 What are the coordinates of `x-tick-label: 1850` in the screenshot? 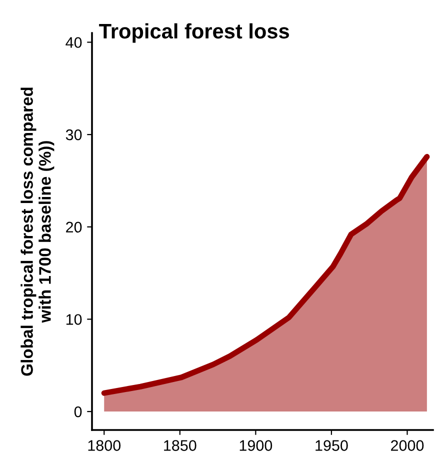 It's located at (180, 445).